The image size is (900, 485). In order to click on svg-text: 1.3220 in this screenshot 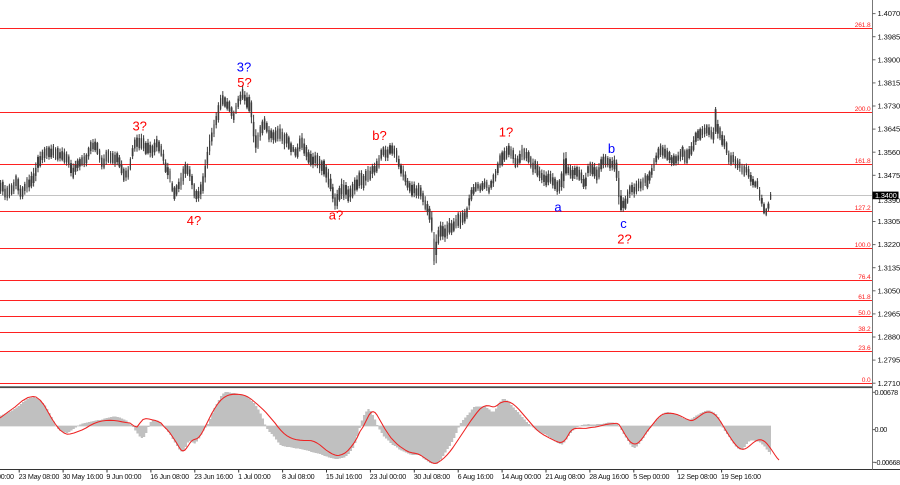, I will do `click(889, 244)`.